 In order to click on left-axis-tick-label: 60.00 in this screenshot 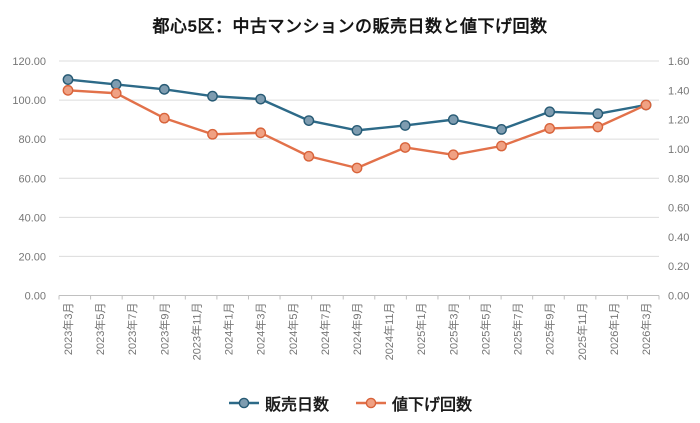, I will do `click(32, 179)`.